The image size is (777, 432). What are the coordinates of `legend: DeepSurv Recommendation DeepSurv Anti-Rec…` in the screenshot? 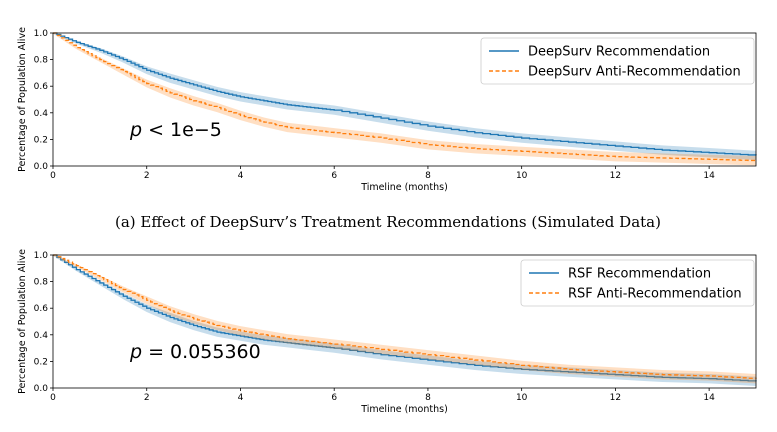 It's located at (617, 61).